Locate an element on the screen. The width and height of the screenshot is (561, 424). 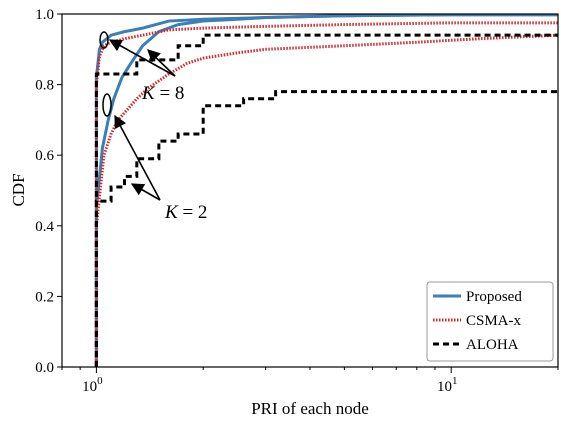
legend-label-csma: CSMA-x is located at coordinates (494, 321).